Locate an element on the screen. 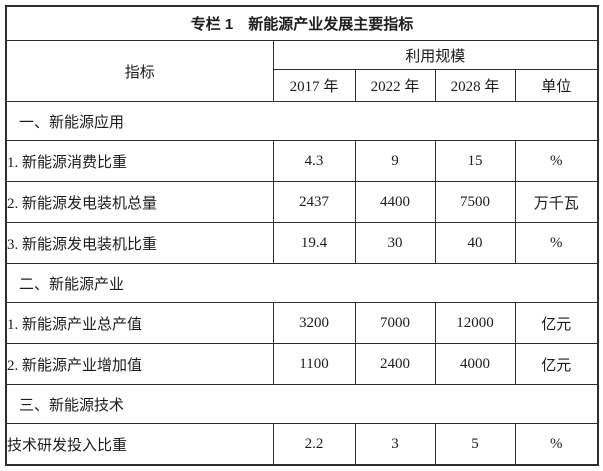  section-header-applications: 一、新能源应用 is located at coordinates (302, 121).